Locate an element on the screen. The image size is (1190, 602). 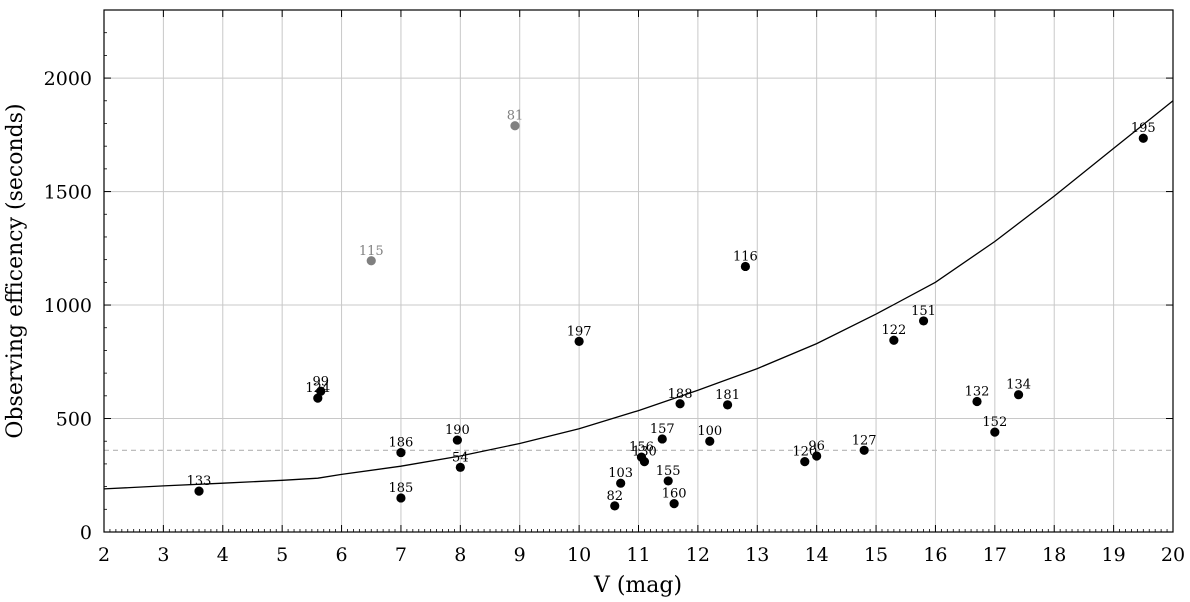
point-label: 152 is located at coordinates (994, 422).